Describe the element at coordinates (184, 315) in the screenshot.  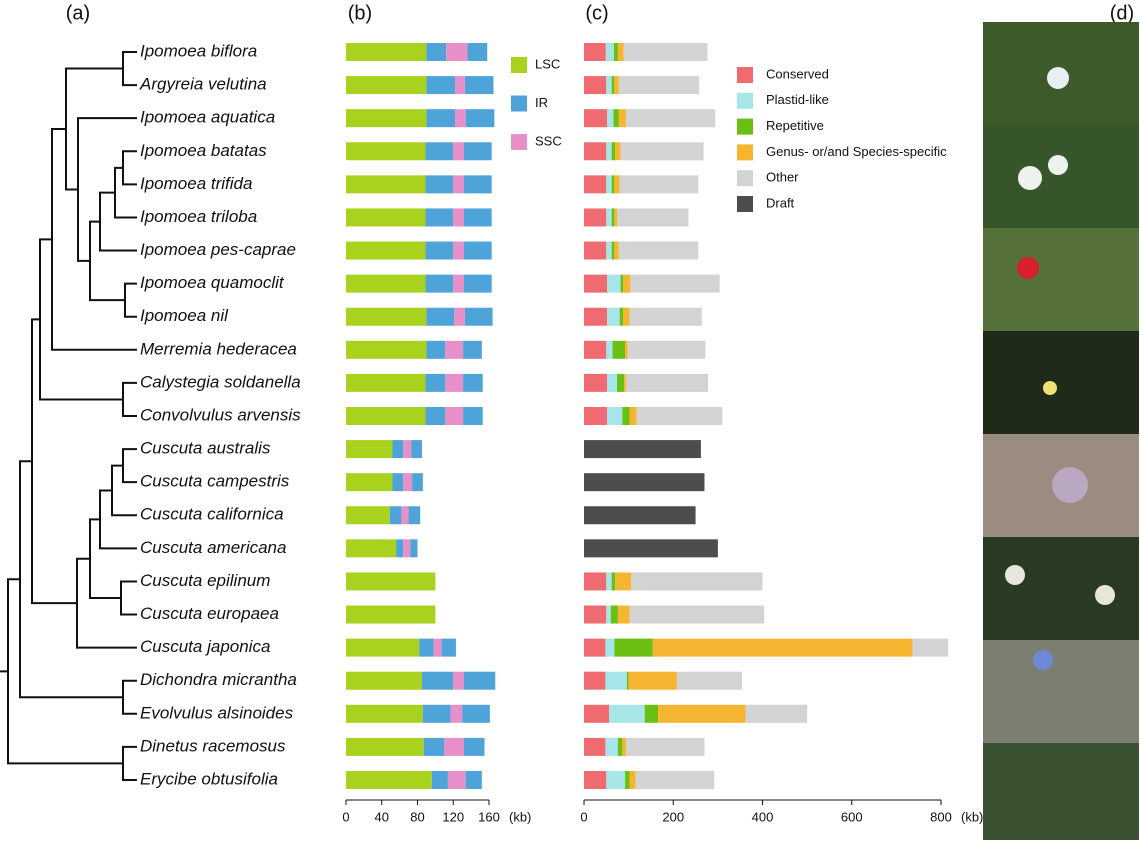
I see `species-label: Ipomoea nil` at that location.